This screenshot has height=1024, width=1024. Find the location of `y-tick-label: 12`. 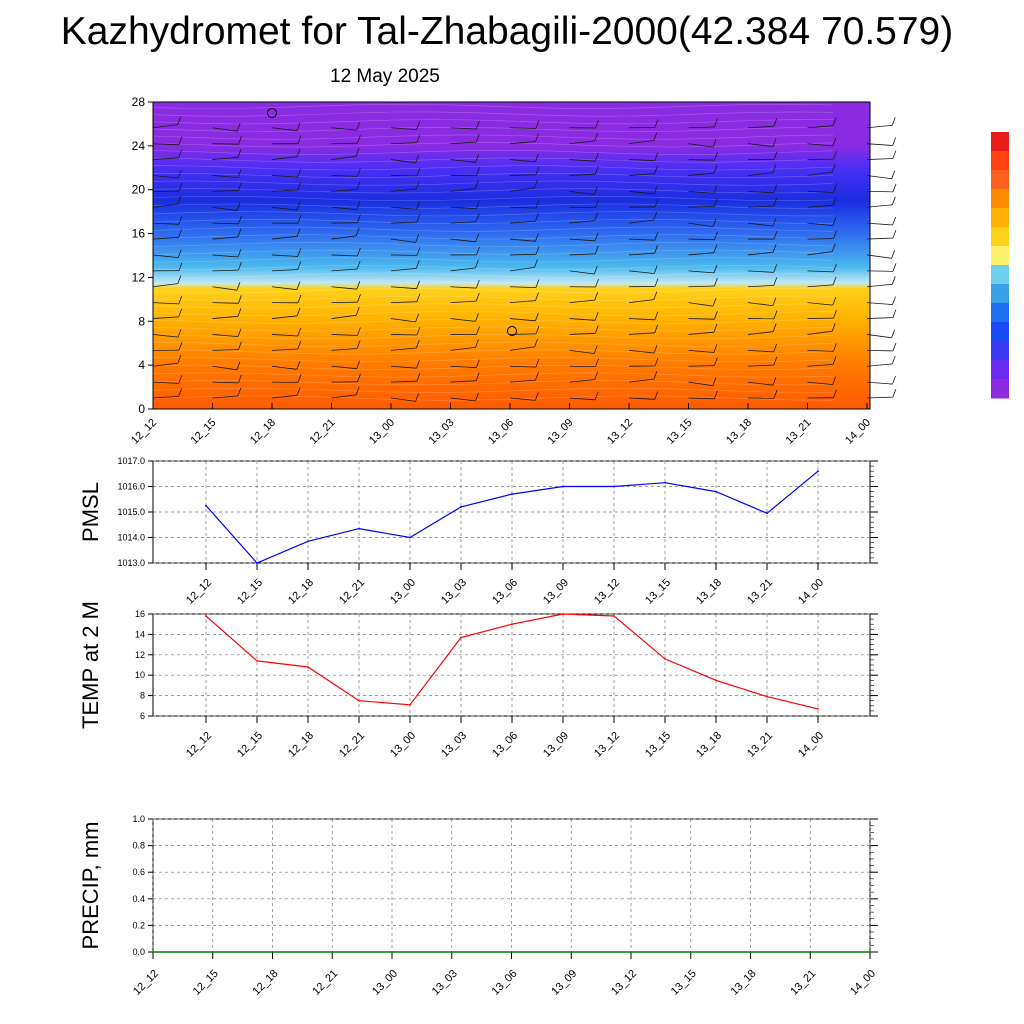

y-tick-label: 12 is located at coordinates (139, 277).